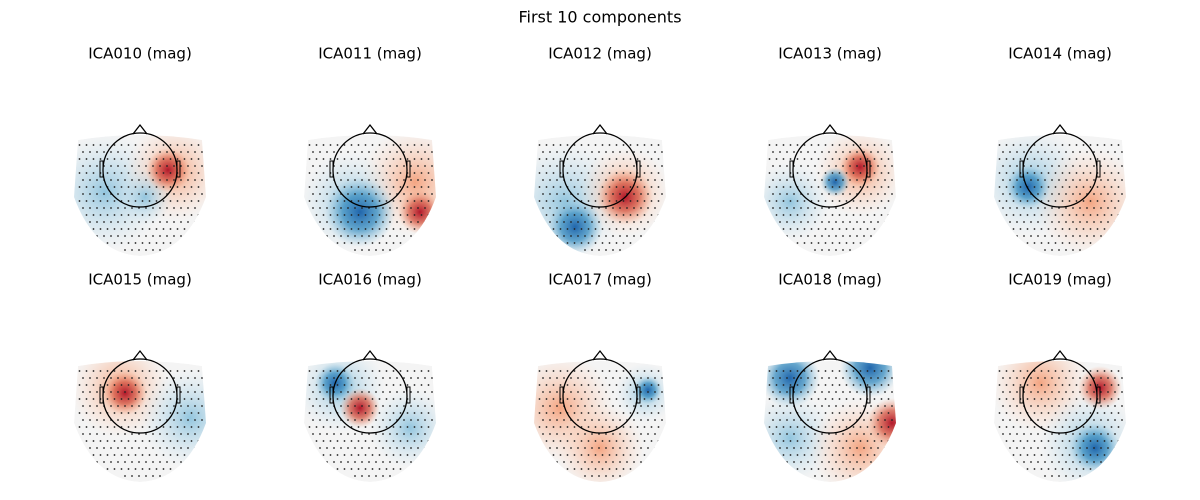  I want to click on topomap, so click(140, 415).